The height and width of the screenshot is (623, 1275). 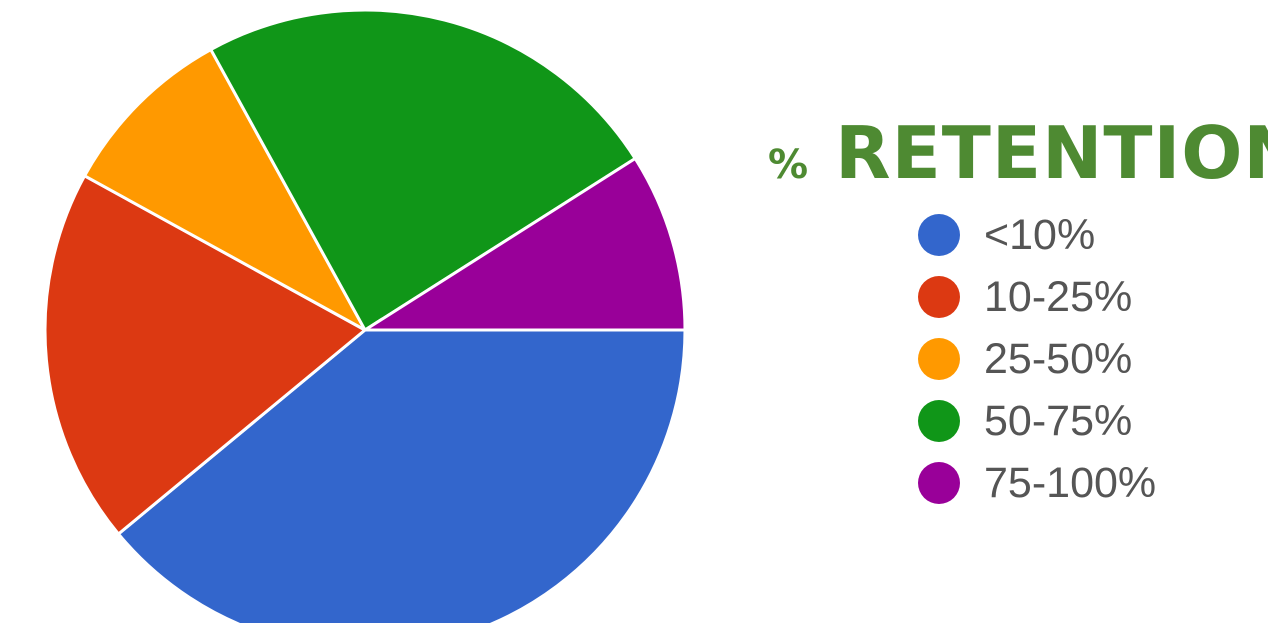 I want to click on legend-label: 75-100%, so click(x=1070, y=482).